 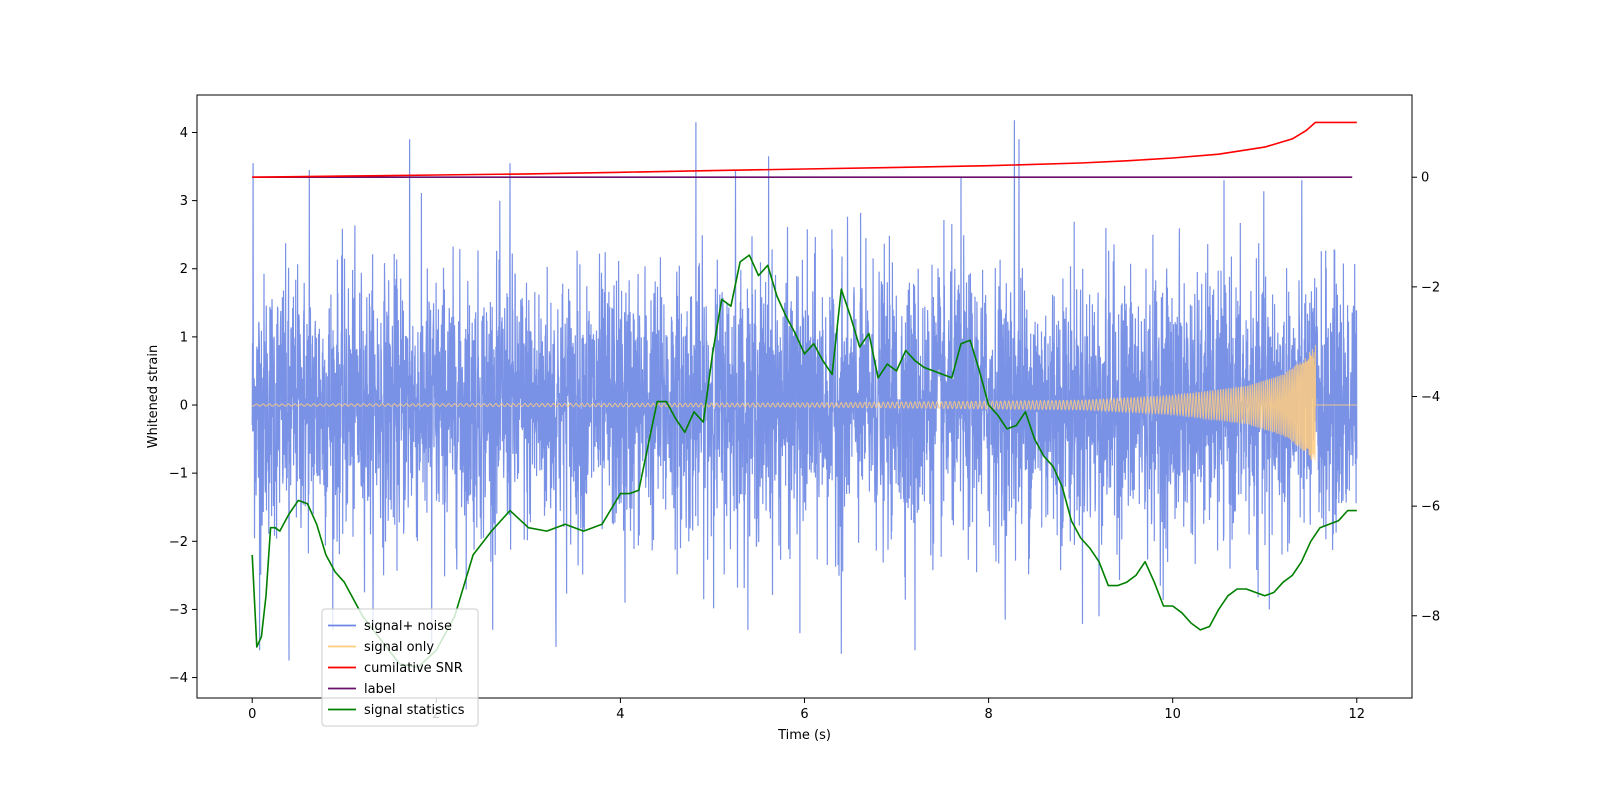 I want to click on series-cumulative-snr, so click(x=804, y=149).